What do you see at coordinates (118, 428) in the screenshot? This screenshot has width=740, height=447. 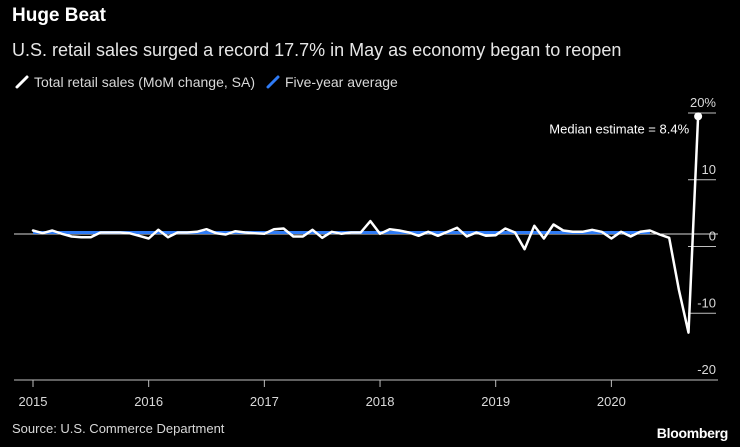 I see `source-note: Source: U.S. Commerce Department` at bounding box center [118, 428].